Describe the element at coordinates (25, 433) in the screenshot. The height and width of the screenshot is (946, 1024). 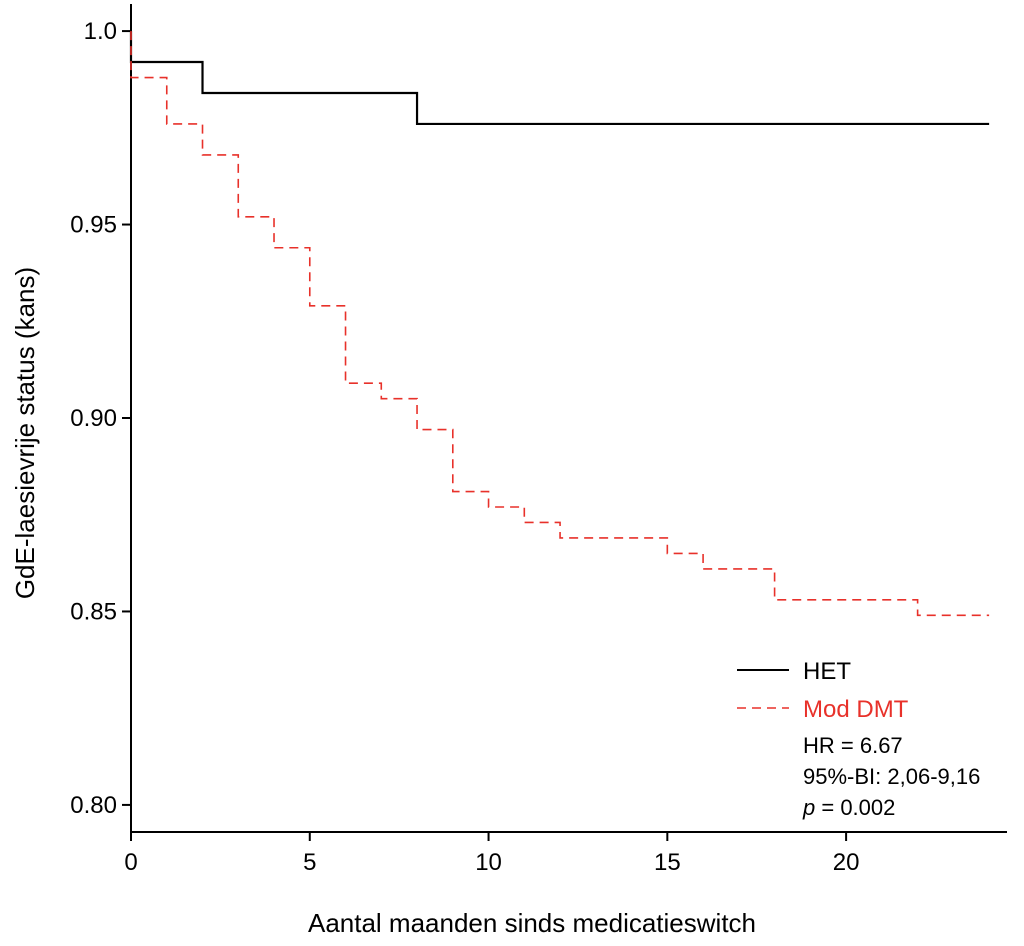
I see `y-axis-title: GdE-laesievrije status (kans)` at that location.